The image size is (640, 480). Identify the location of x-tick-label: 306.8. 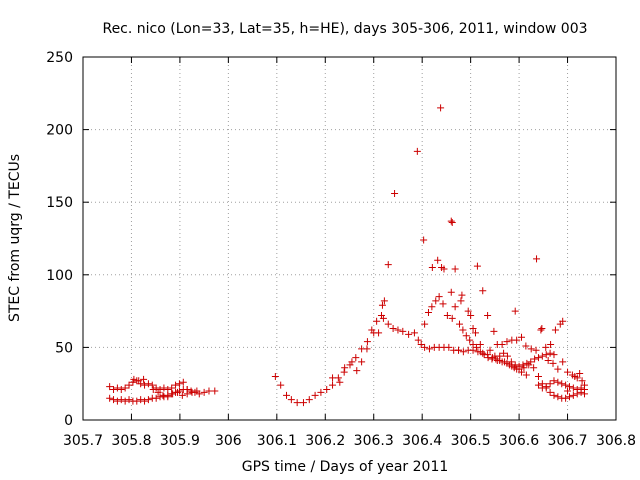
(616, 441).